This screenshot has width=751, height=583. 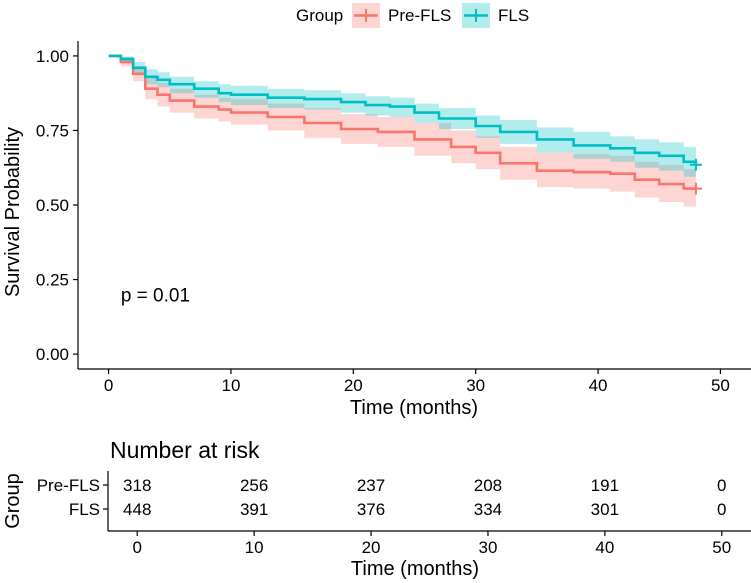 What do you see at coordinates (695, 164) in the screenshot?
I see `censor-mark-fls` at bounding box center [695, 164].